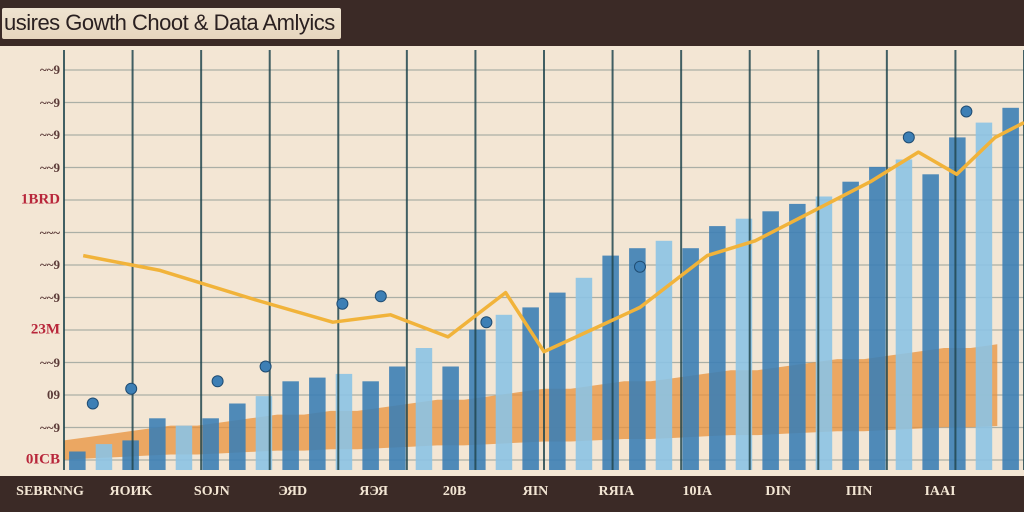 This screenshot has width=1024, height=512. Describe the element at coordinates (40, 199) in the screenshot. I see `y-tick-label: 1BRD` at that location.